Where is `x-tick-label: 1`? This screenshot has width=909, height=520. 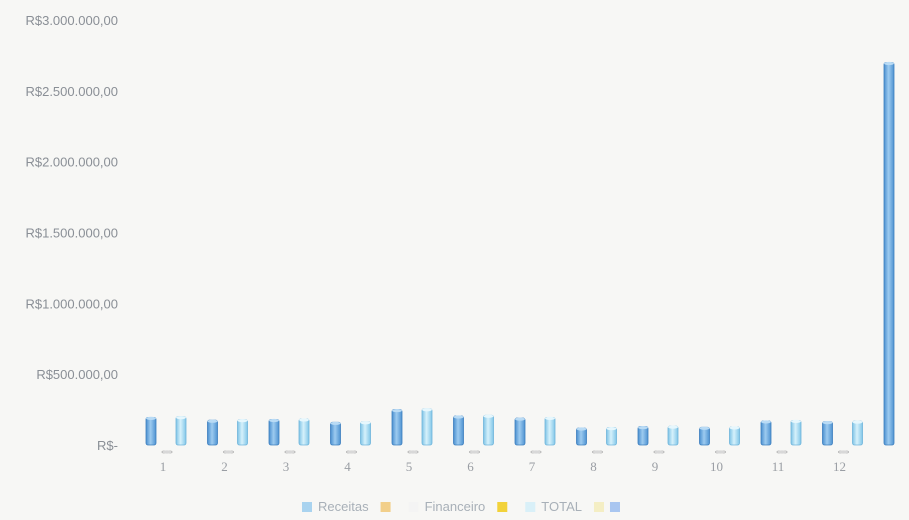
x-tick-label: 1 is located at coordinates (163, 466).